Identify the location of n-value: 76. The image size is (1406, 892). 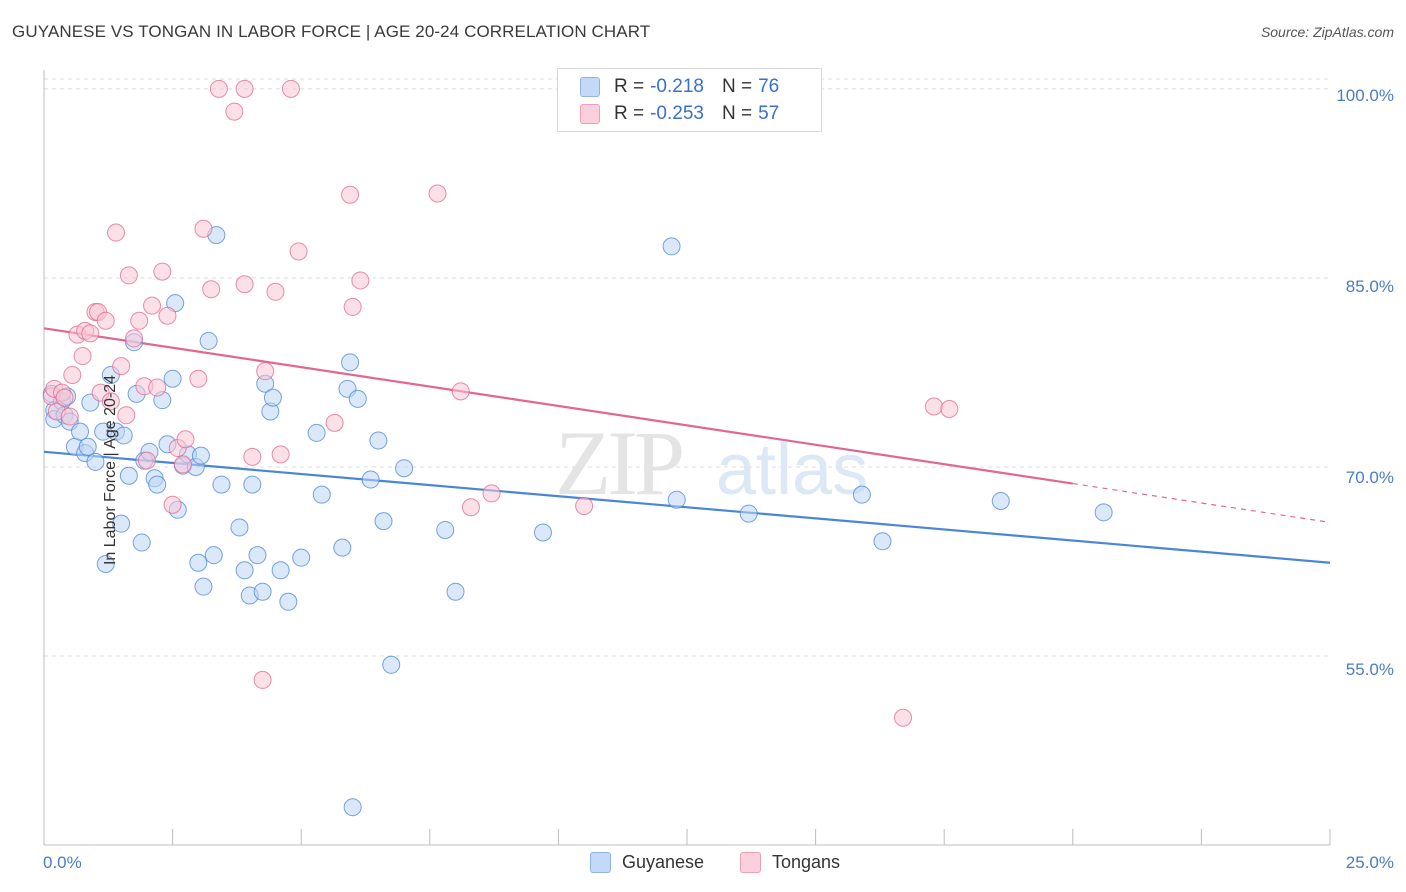
(769, 86).